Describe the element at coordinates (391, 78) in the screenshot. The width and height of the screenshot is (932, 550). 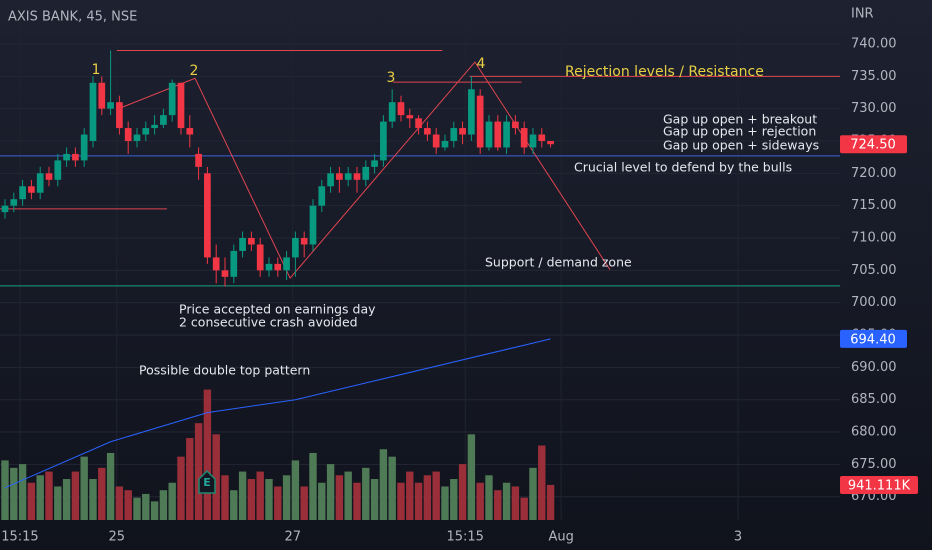
I see `annotation: 3` at that location.